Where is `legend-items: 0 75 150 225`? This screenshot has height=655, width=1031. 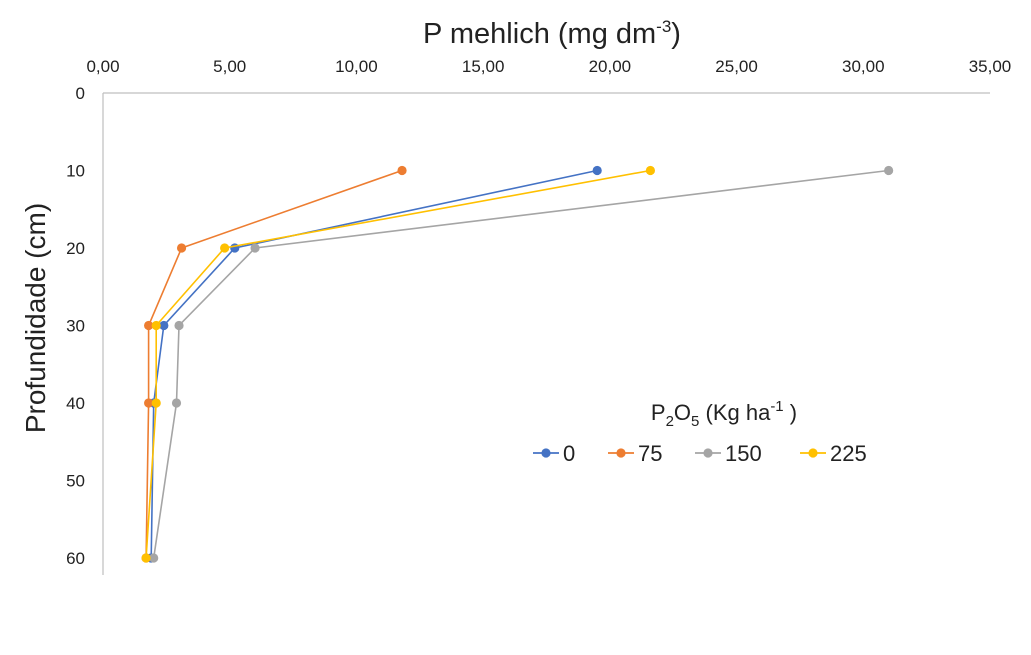 legend-items: 0 75 150 225 is located at coordinates (700, 453).